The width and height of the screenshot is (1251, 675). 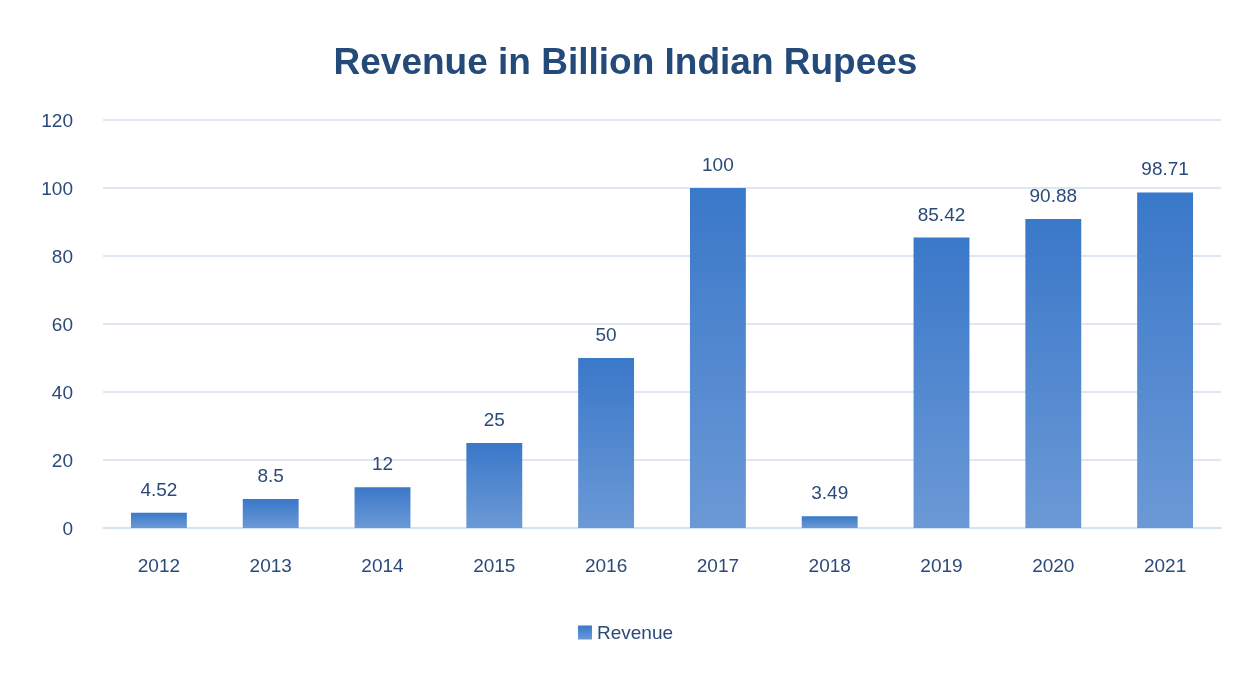 What do you see at coordinates (941, 214) in the screenshot?
I see `data-label: 85.42` at bounding box center [941, 214].